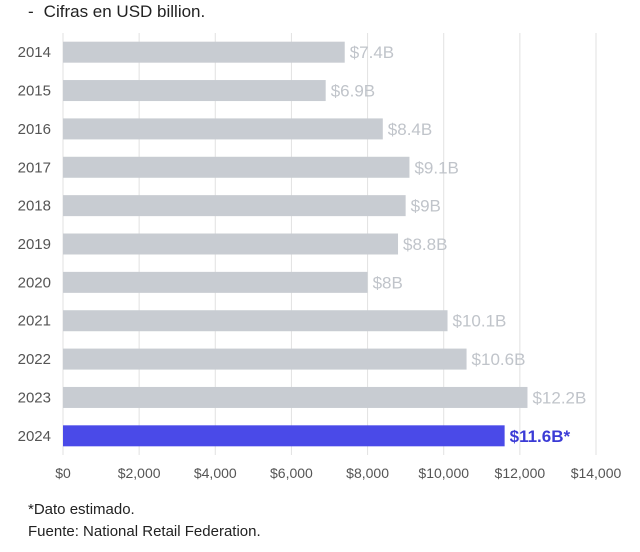 This screenshot has width=640, height=552. I want to click on bar-2019, so click(231, 244).